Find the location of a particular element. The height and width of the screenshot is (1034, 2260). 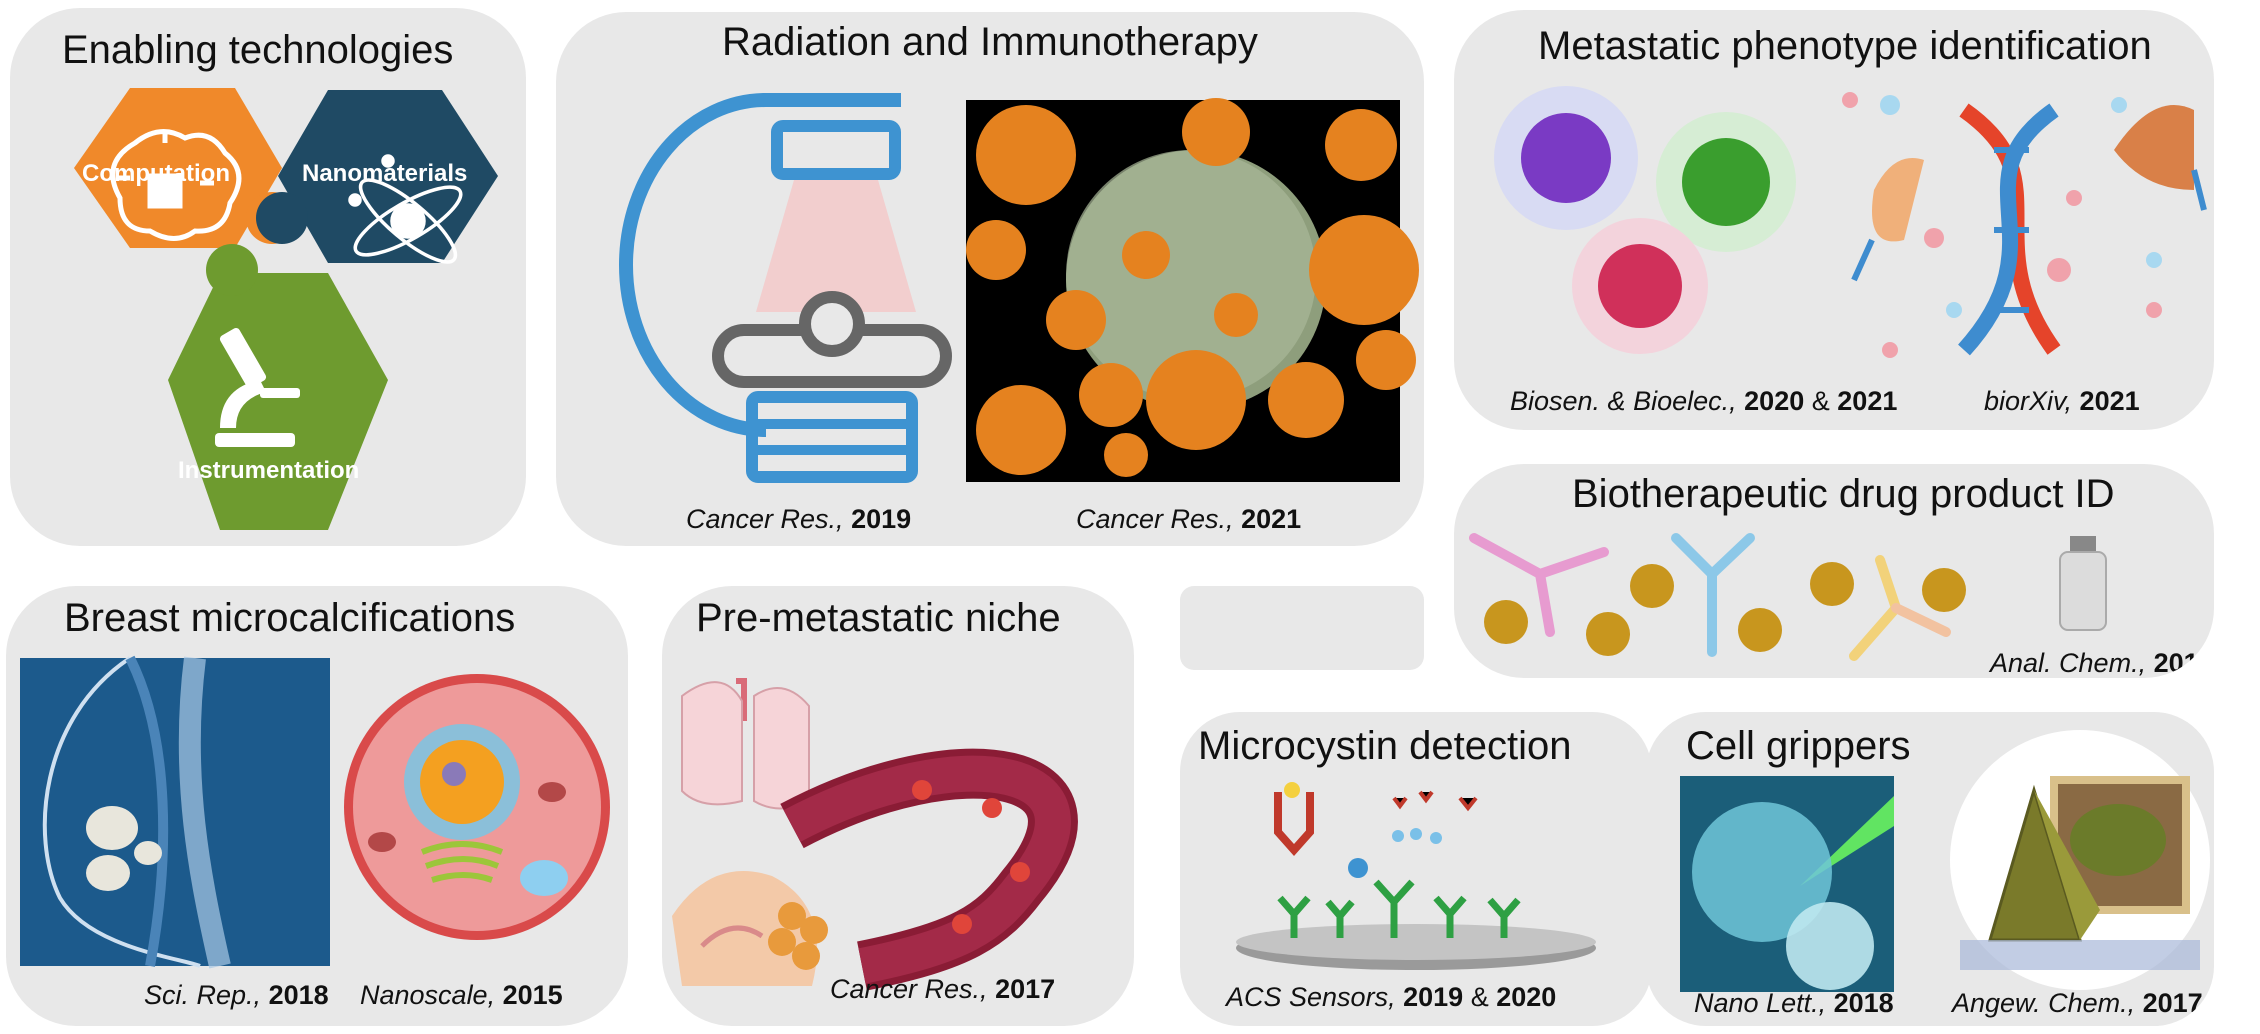

instrumentation-label: Instrumentation is located at coordinates (268, 470).